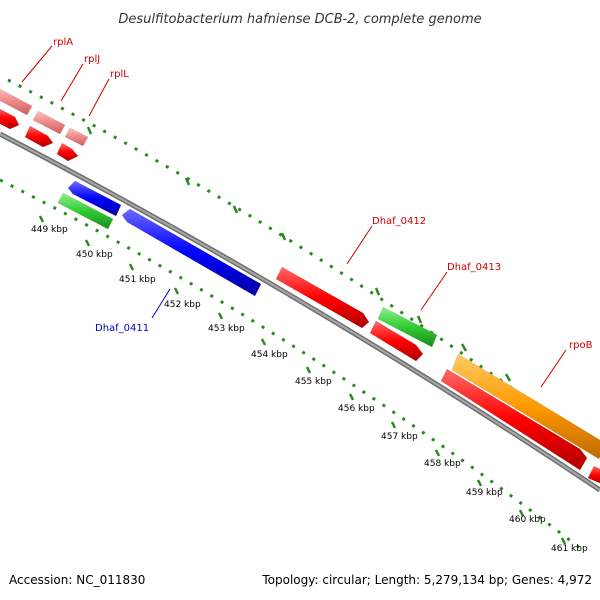  I want to click on ruler-label: 454 kbp, so click(269, 355).